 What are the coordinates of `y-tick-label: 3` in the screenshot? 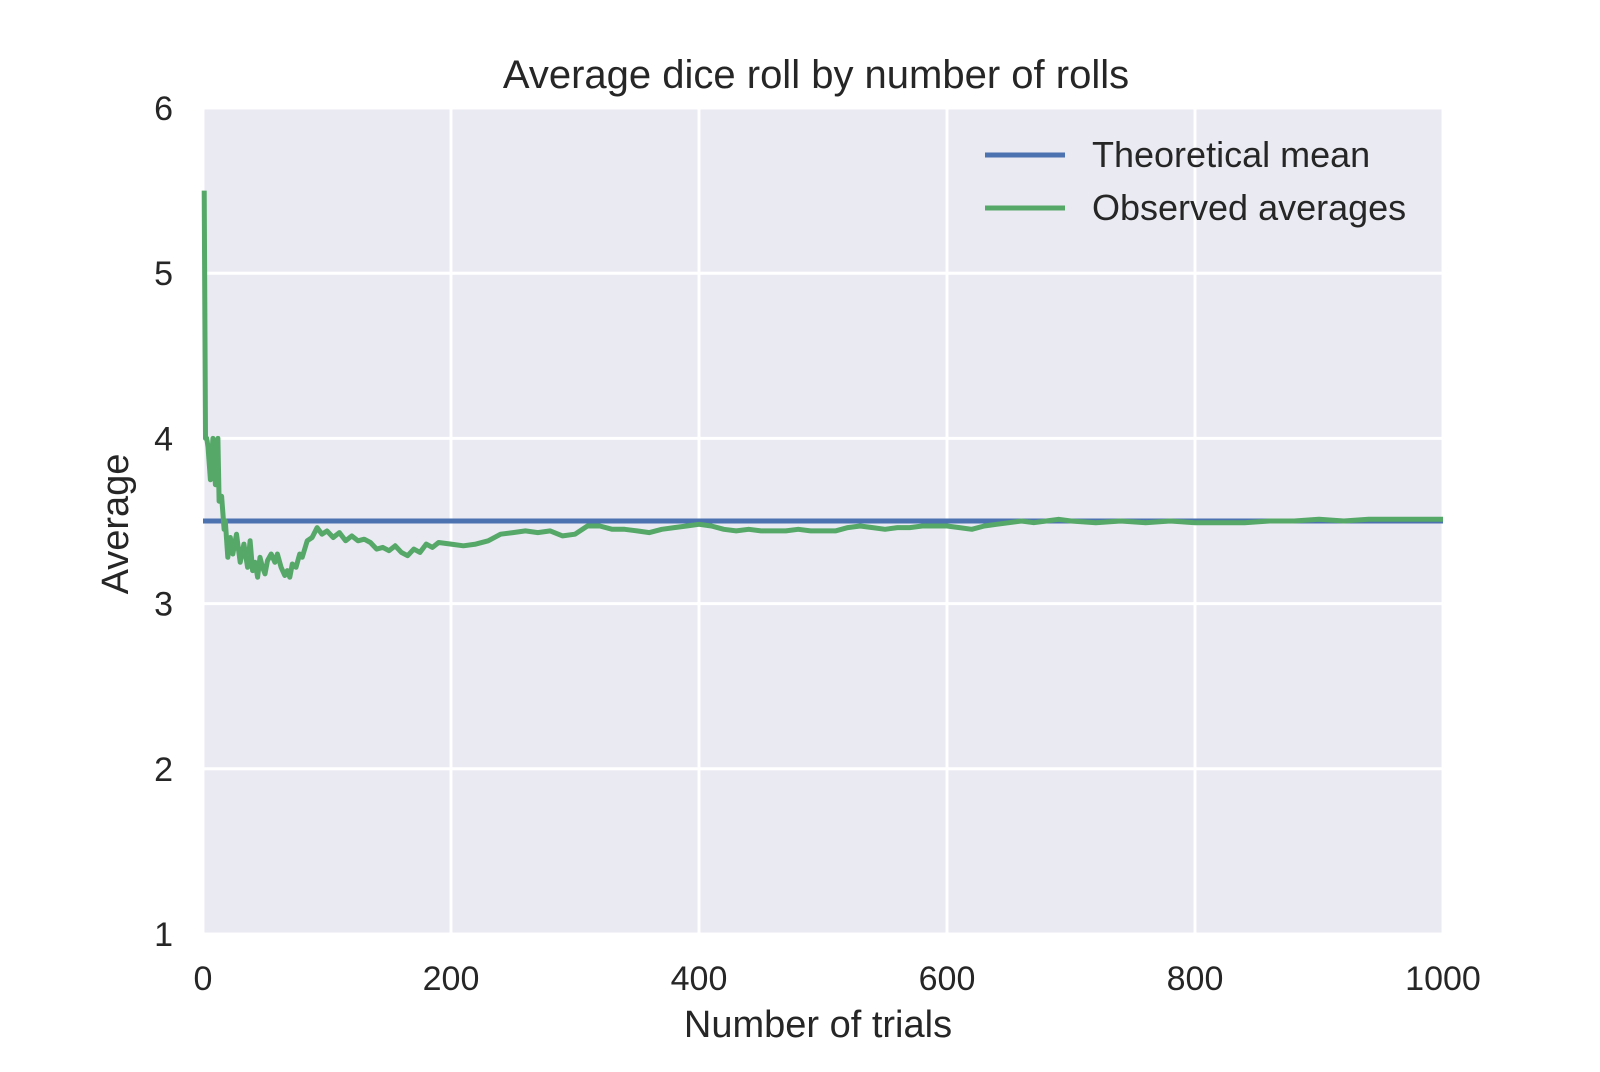 It's located at (163, 605).